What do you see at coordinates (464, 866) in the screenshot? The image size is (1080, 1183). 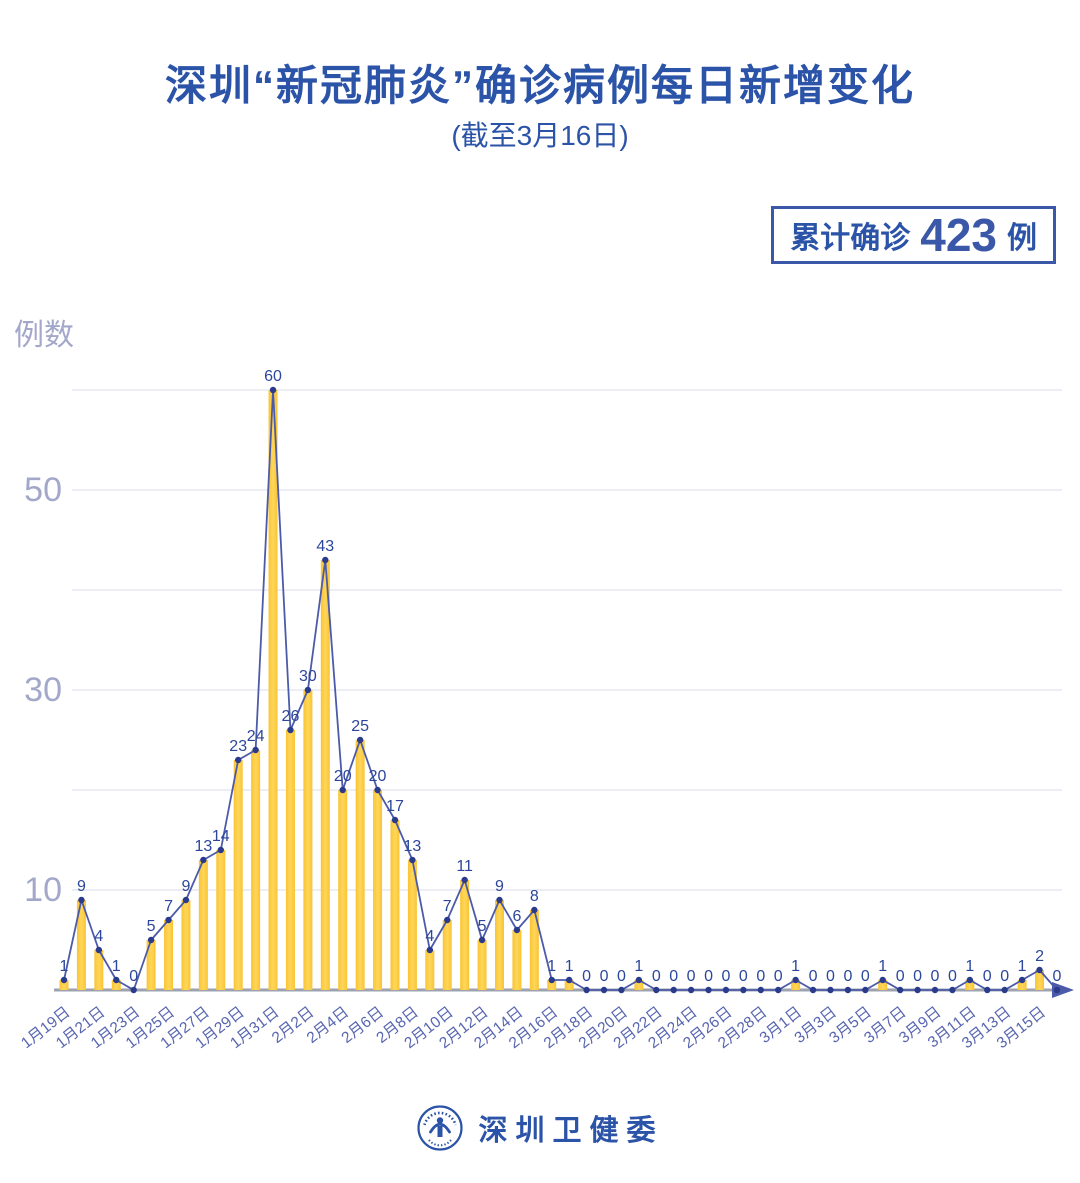 I see `value-label: 11` at bounding box center [464, 866].